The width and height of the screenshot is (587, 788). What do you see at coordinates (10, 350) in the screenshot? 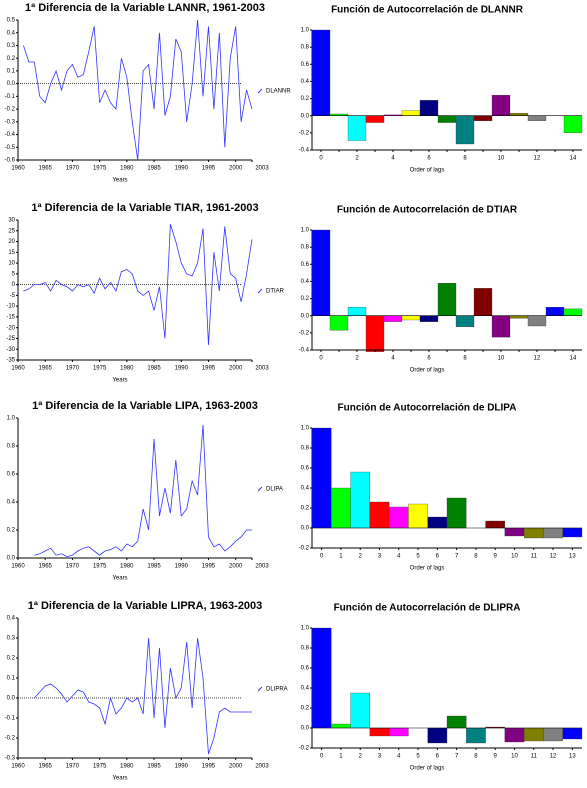
I see `y-tick-label: -30` at bounding box center [10, 350].